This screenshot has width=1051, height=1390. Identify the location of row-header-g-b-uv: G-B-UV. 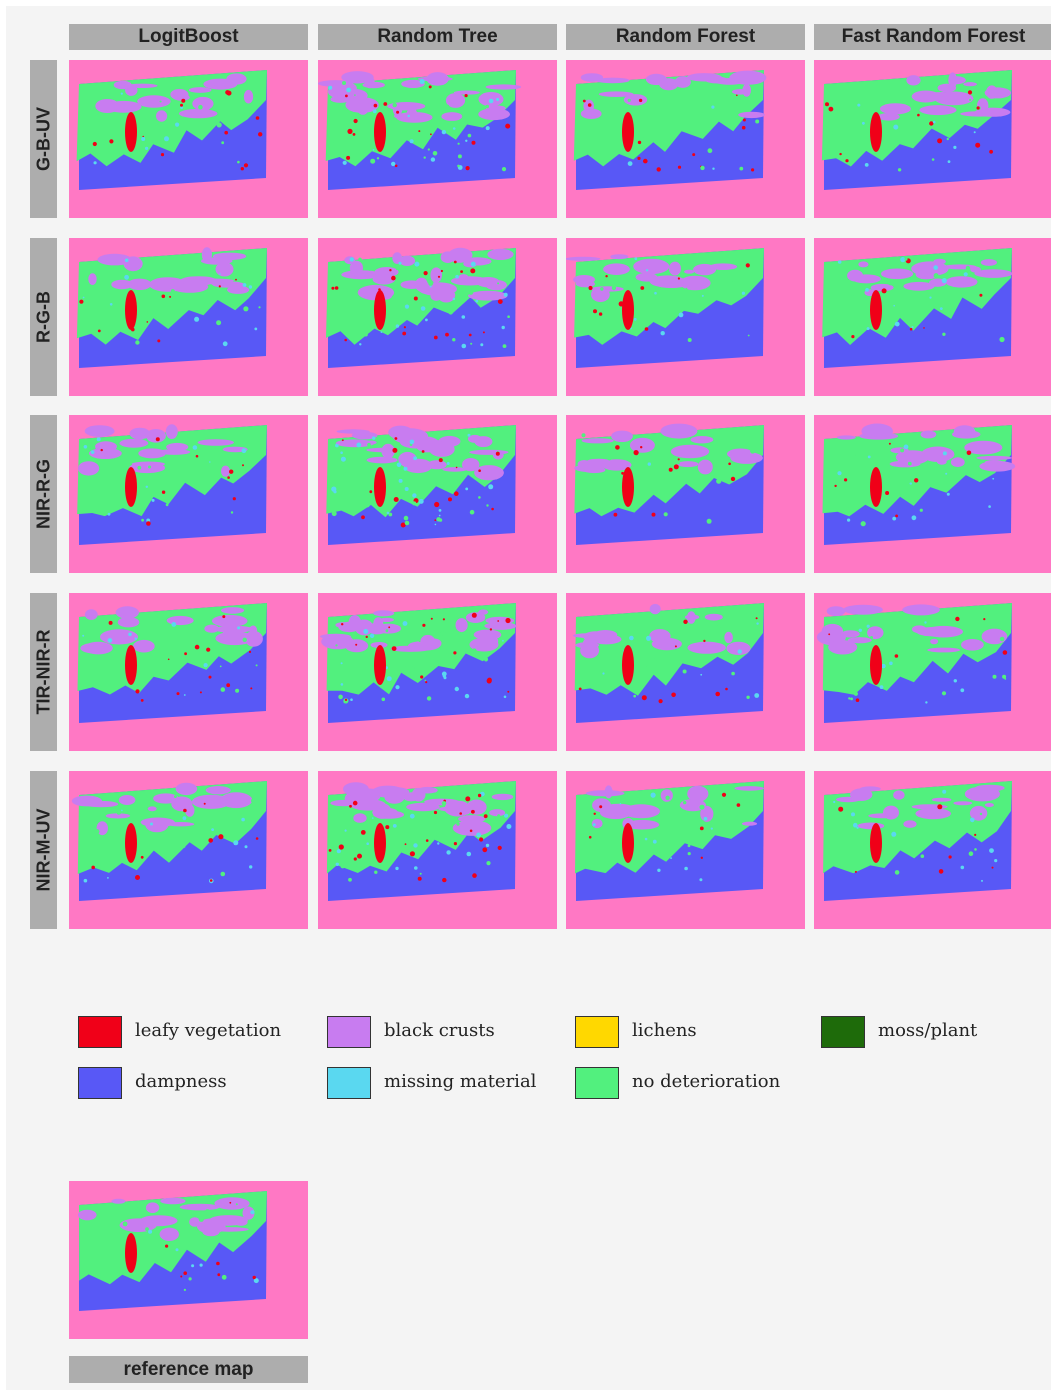
(43, 139).